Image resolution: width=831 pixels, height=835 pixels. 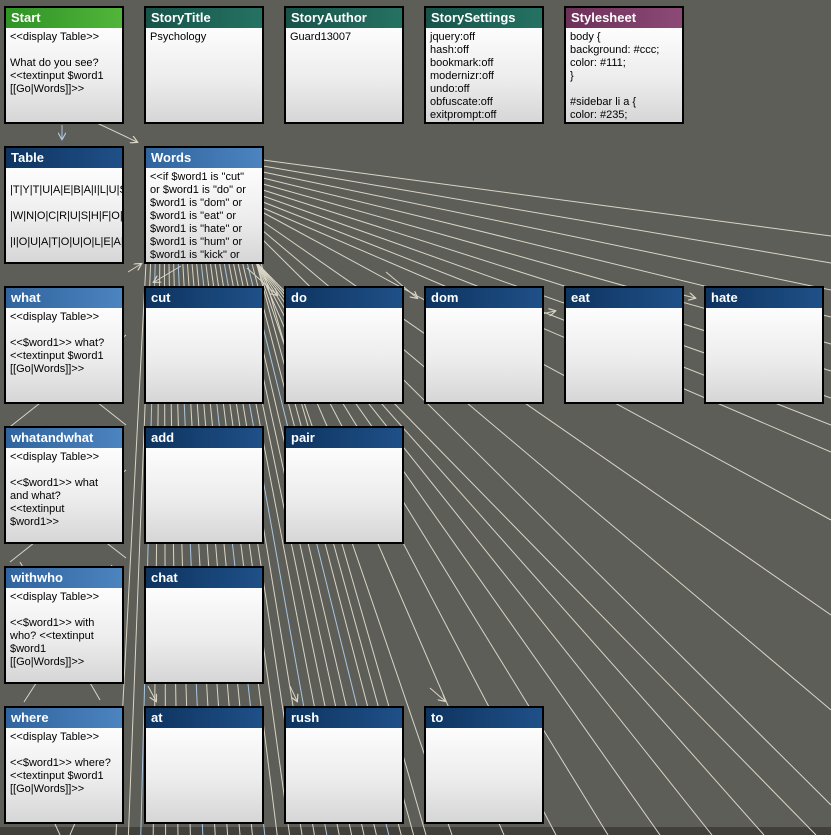 What do you see at coordinates (204, 158) in the screenshot?
I see `passage-title: Words` at bounding box center [204, 158].